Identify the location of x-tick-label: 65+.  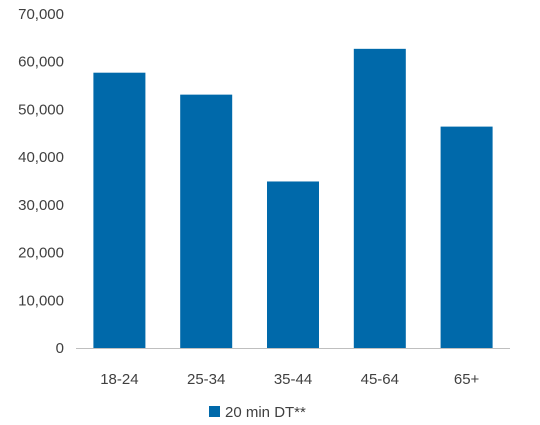
(467, 379).